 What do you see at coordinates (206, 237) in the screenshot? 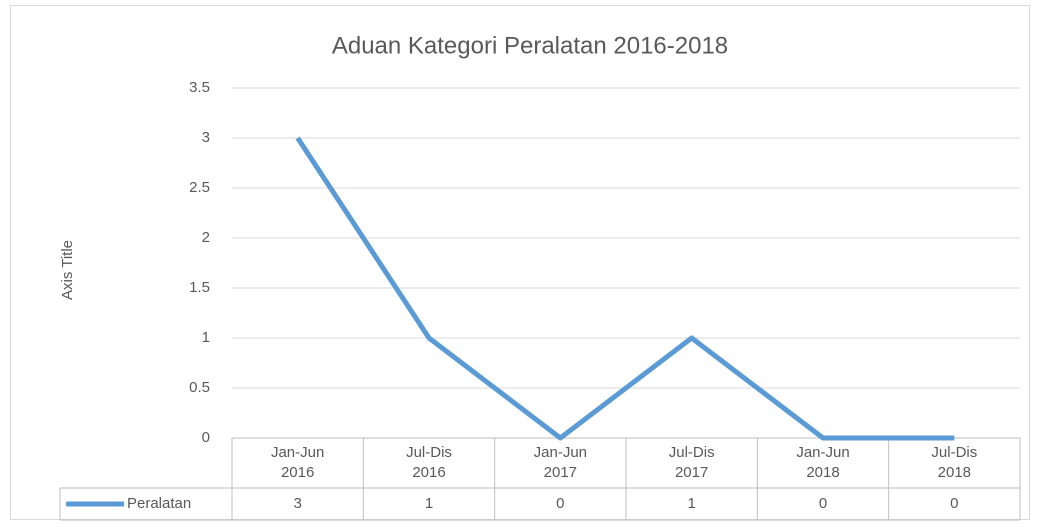
I see `y-tick-label: 2` at bounding box center [206, 237].